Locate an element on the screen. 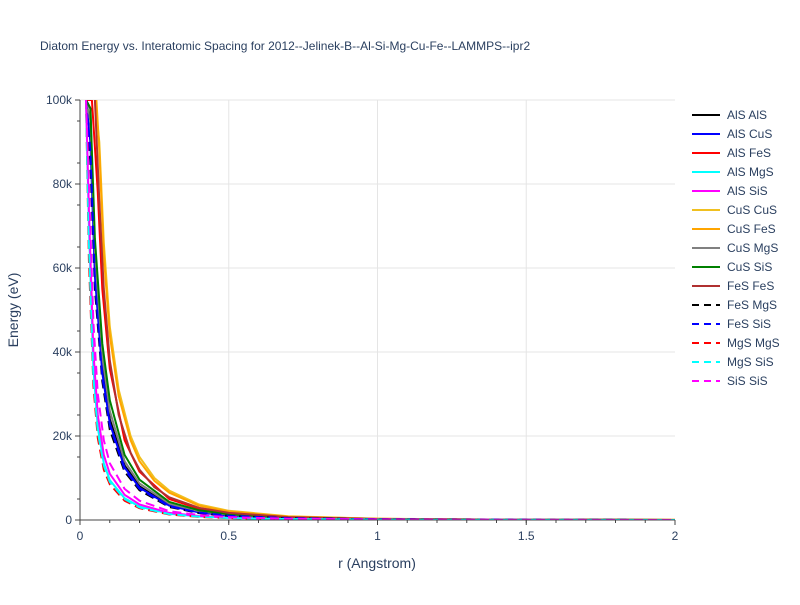 The width and height of the screenshot is (800, 605). legend-label: AlS AlS is located at coordinates (747, 115).